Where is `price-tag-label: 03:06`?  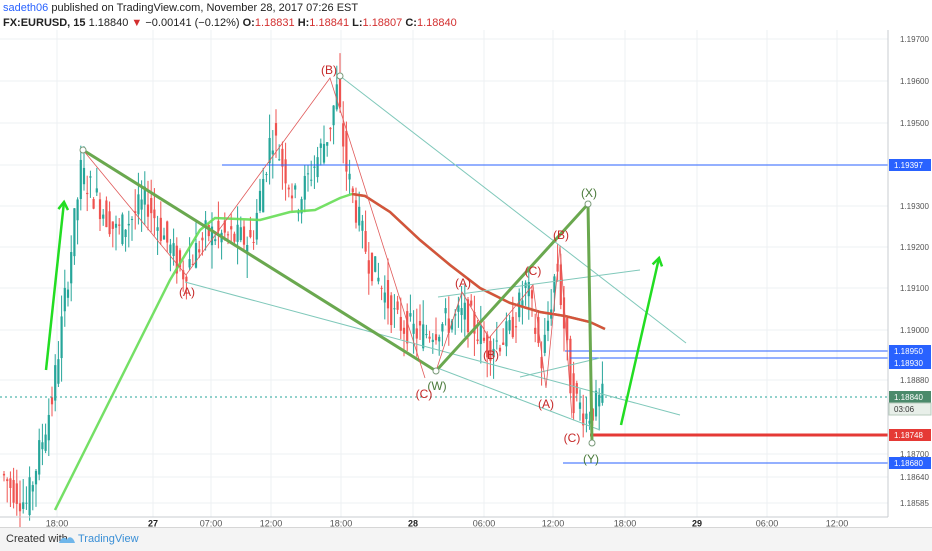 price-tag-label: 03:06 is located at coordinates (904, 409).